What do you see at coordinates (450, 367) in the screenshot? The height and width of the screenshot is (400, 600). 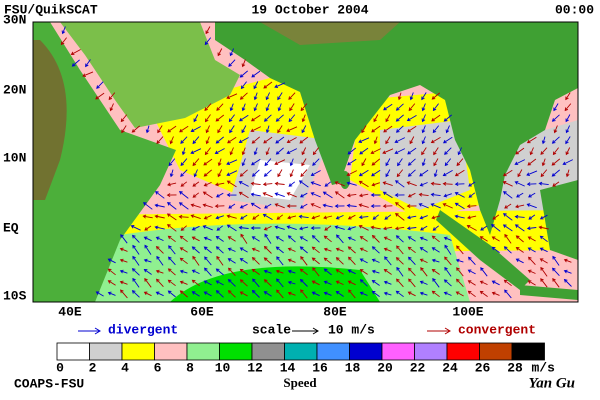 I see `colorbar-tick: 24` at bounding box center [450, 367].